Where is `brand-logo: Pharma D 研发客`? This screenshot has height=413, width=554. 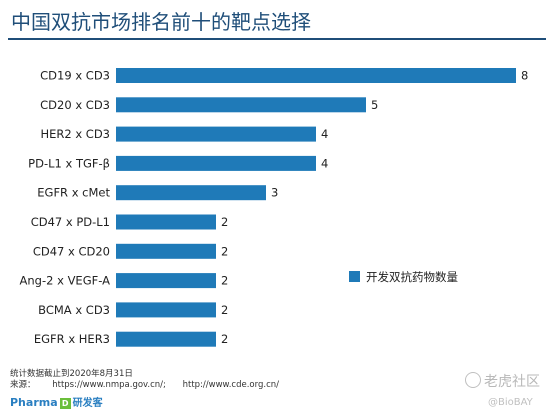
brand-logo: Pharma D 研发客 is located at coordinates (56, 401).